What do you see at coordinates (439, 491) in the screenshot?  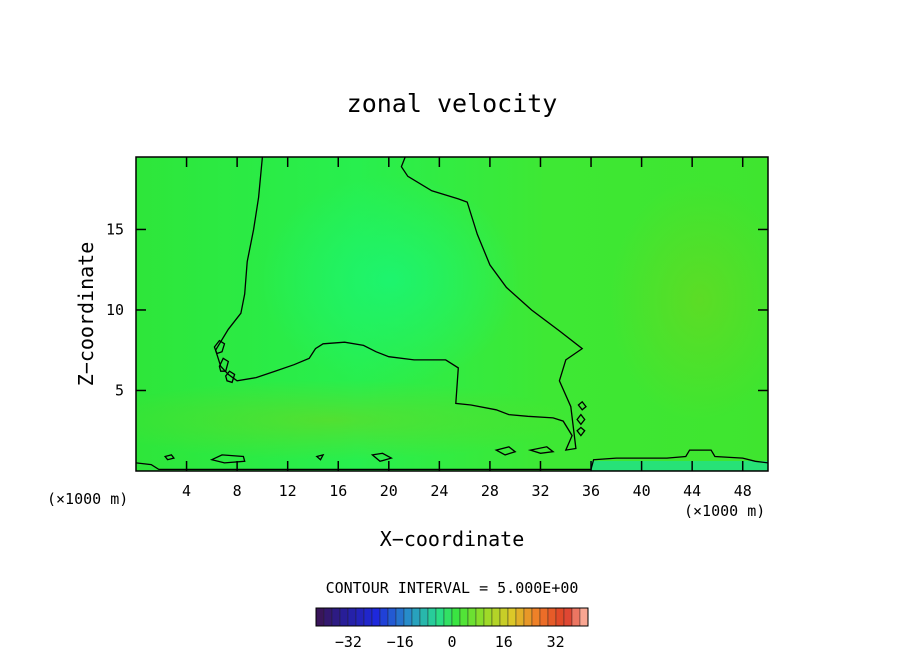 I see `x-tick-label: 24` at bounding box center [439, 491].